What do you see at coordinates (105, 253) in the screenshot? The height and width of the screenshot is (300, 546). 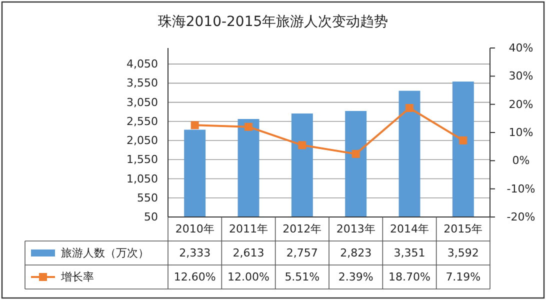 I see `legend-label: 旅游人数（万次）` at bounding box center [105, 253].